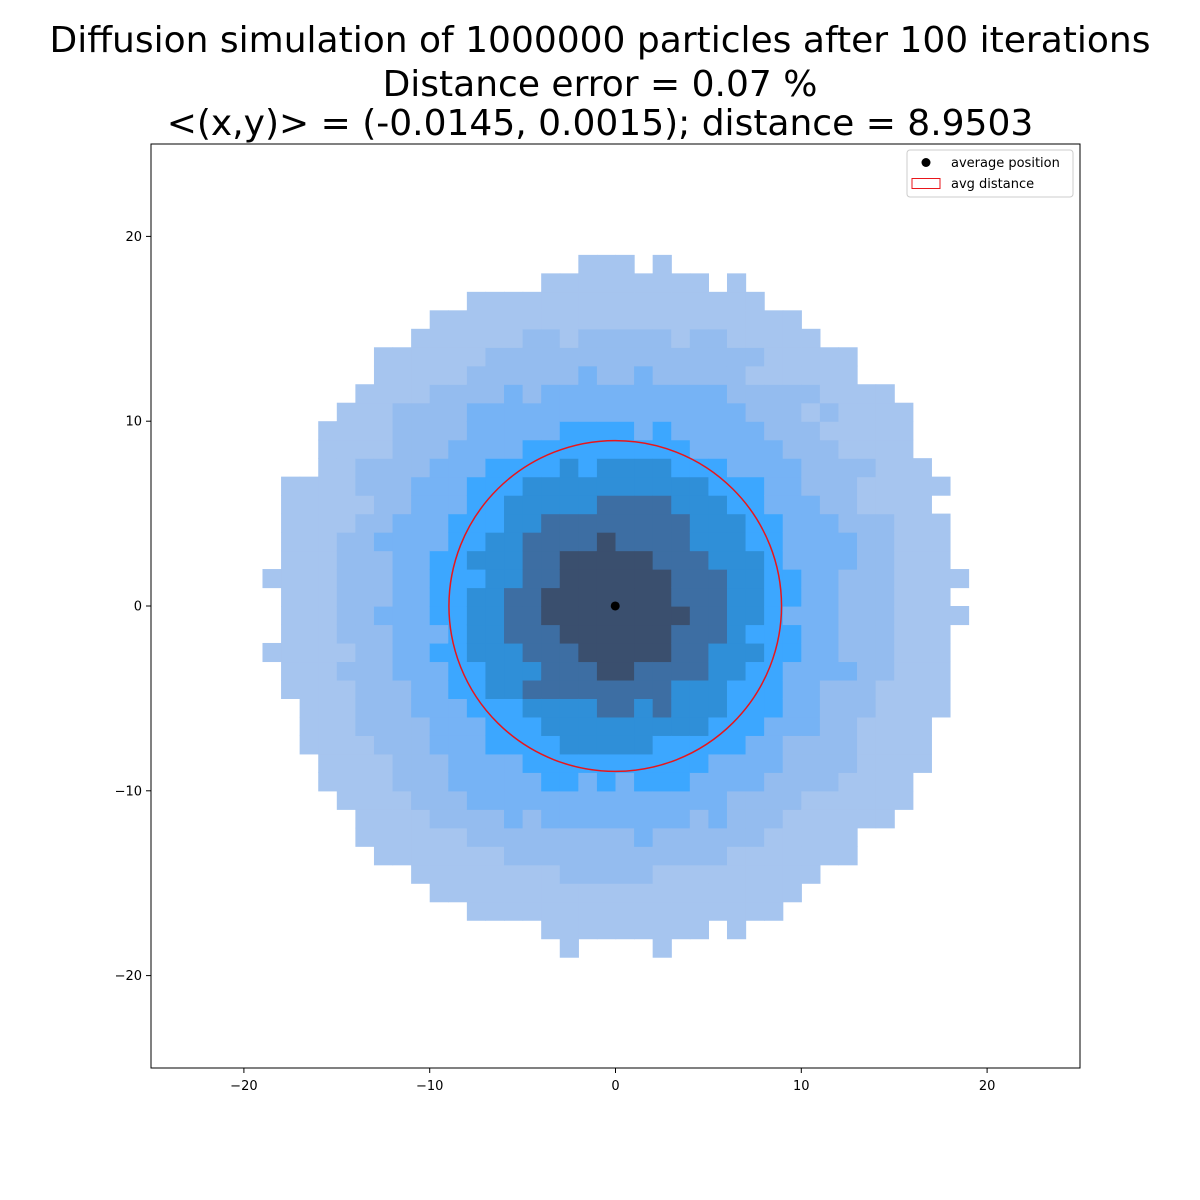 This screenshot has height=1200, width=1200. What do you see at coordinates (1005, 163) in the screenshot?
I see `legend-label-average-position: average position` at bounding box center [1005, 163].